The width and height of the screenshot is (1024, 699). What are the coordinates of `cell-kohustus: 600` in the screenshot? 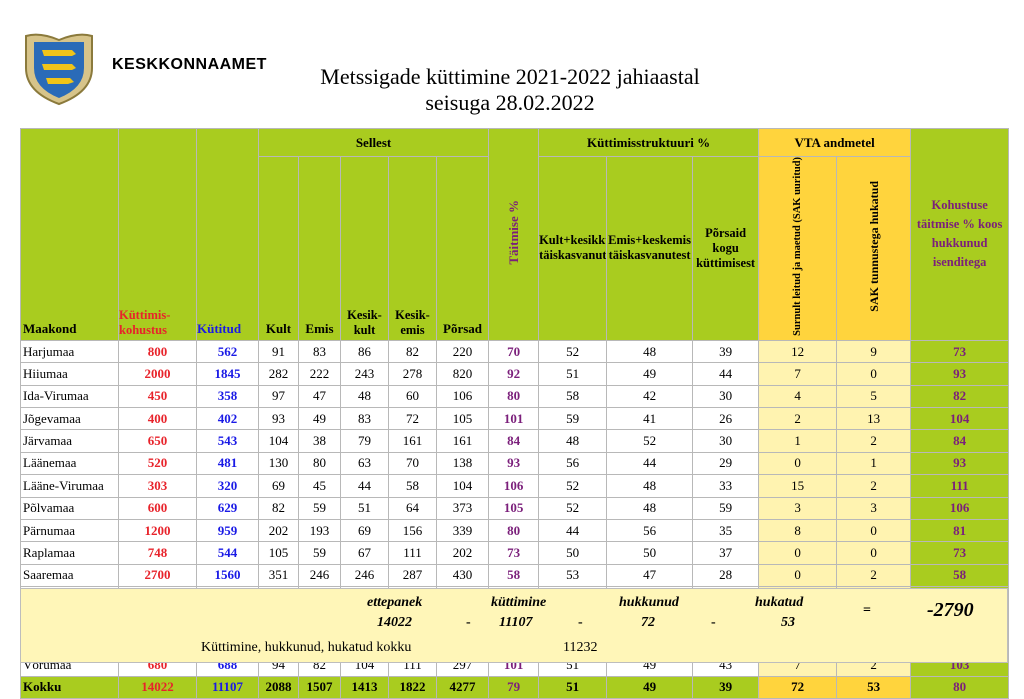 It's located at (157, 508).